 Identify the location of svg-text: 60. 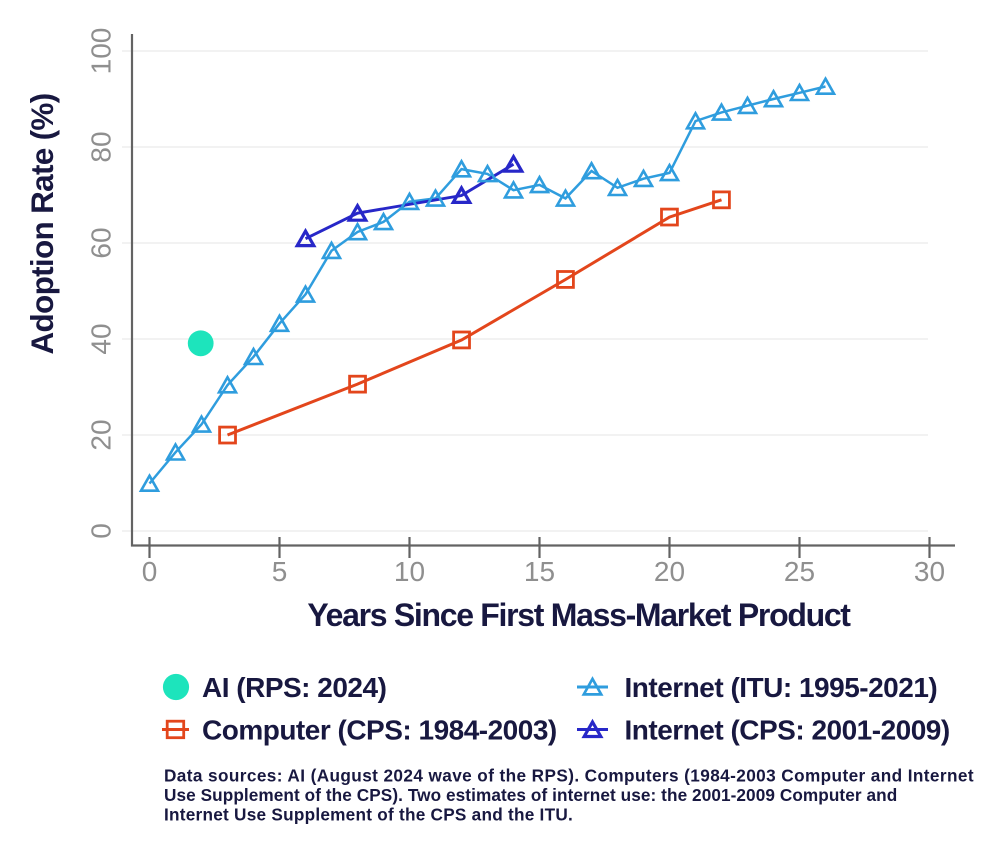
(101, 242).